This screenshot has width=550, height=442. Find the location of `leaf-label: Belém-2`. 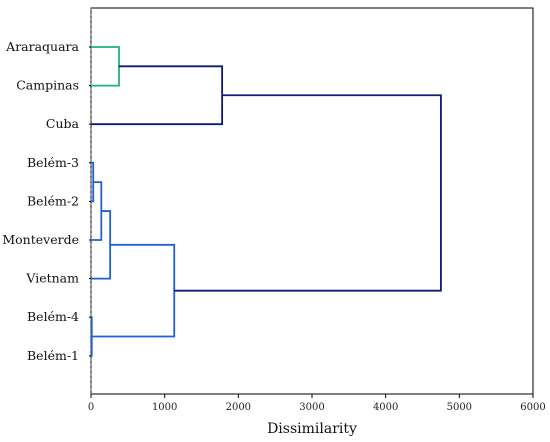

leaf-label: Belém-2 is located at coordinates (53, 200).